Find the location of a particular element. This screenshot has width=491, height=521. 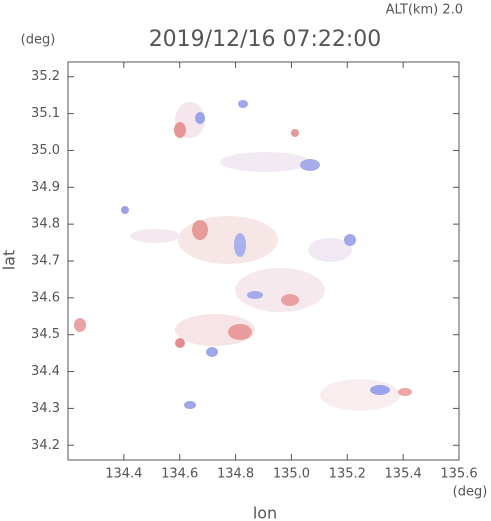

y-tick-label: 34.4 is located at coordinates (45, 371).